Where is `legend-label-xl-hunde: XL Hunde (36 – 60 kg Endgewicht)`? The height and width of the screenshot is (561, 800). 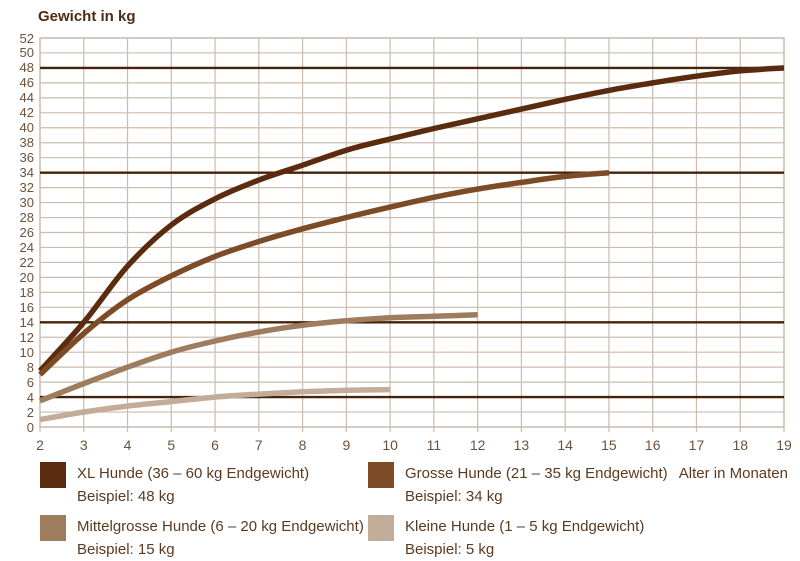 legend-label-xl-hunde: XL Hunde (36 – 60 kg Endgewicht) is located at coordinates (193, 473).